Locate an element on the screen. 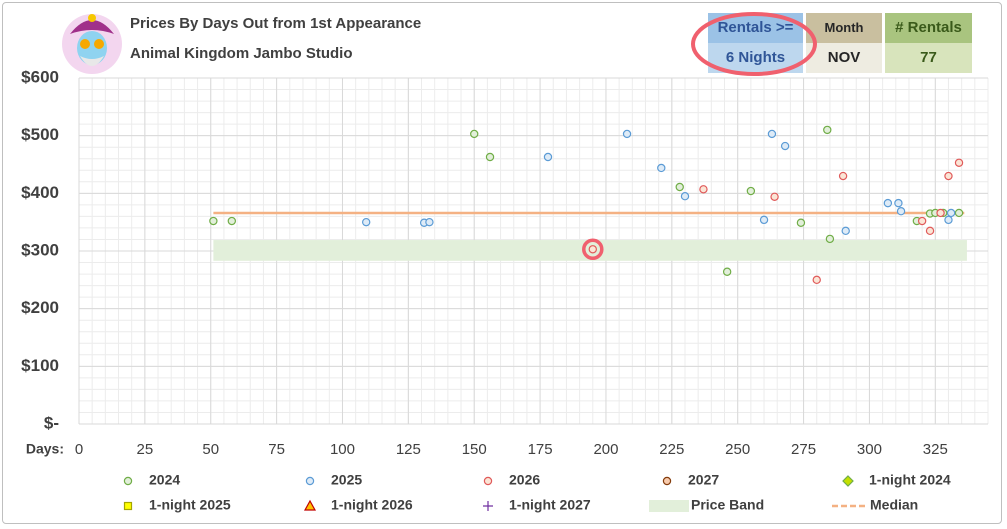  x-tick-label: 125 is located at coordinates (408, 449).